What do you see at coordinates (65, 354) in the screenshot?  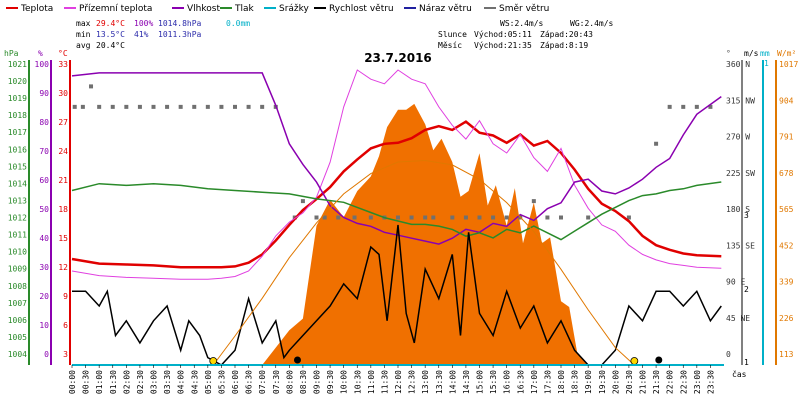 I see `temperature-tick-label: 3` at bounding box center [65, 354].